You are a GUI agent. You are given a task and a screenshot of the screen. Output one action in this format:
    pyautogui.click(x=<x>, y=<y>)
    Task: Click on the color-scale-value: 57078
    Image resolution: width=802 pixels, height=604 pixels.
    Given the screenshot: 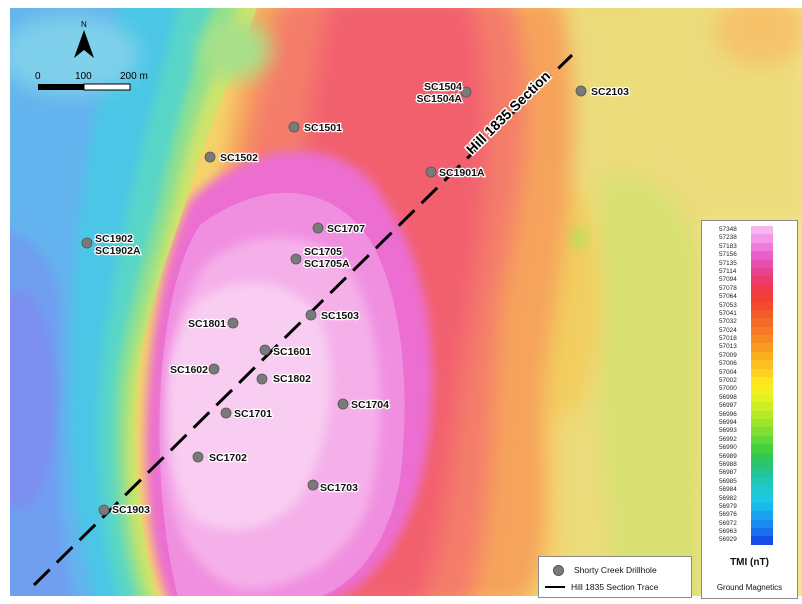 What is the action you would take?
    pyautogui.click(x=728, y=288)
    